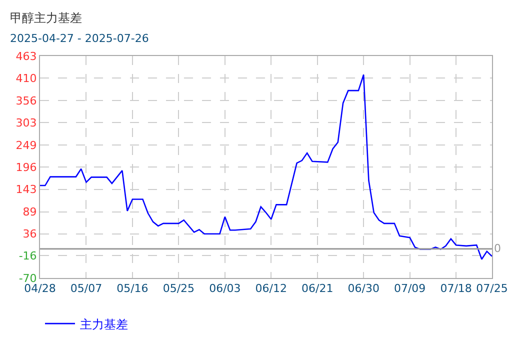  I want to click on x-tick-label: 05/07, so click(86, 289).